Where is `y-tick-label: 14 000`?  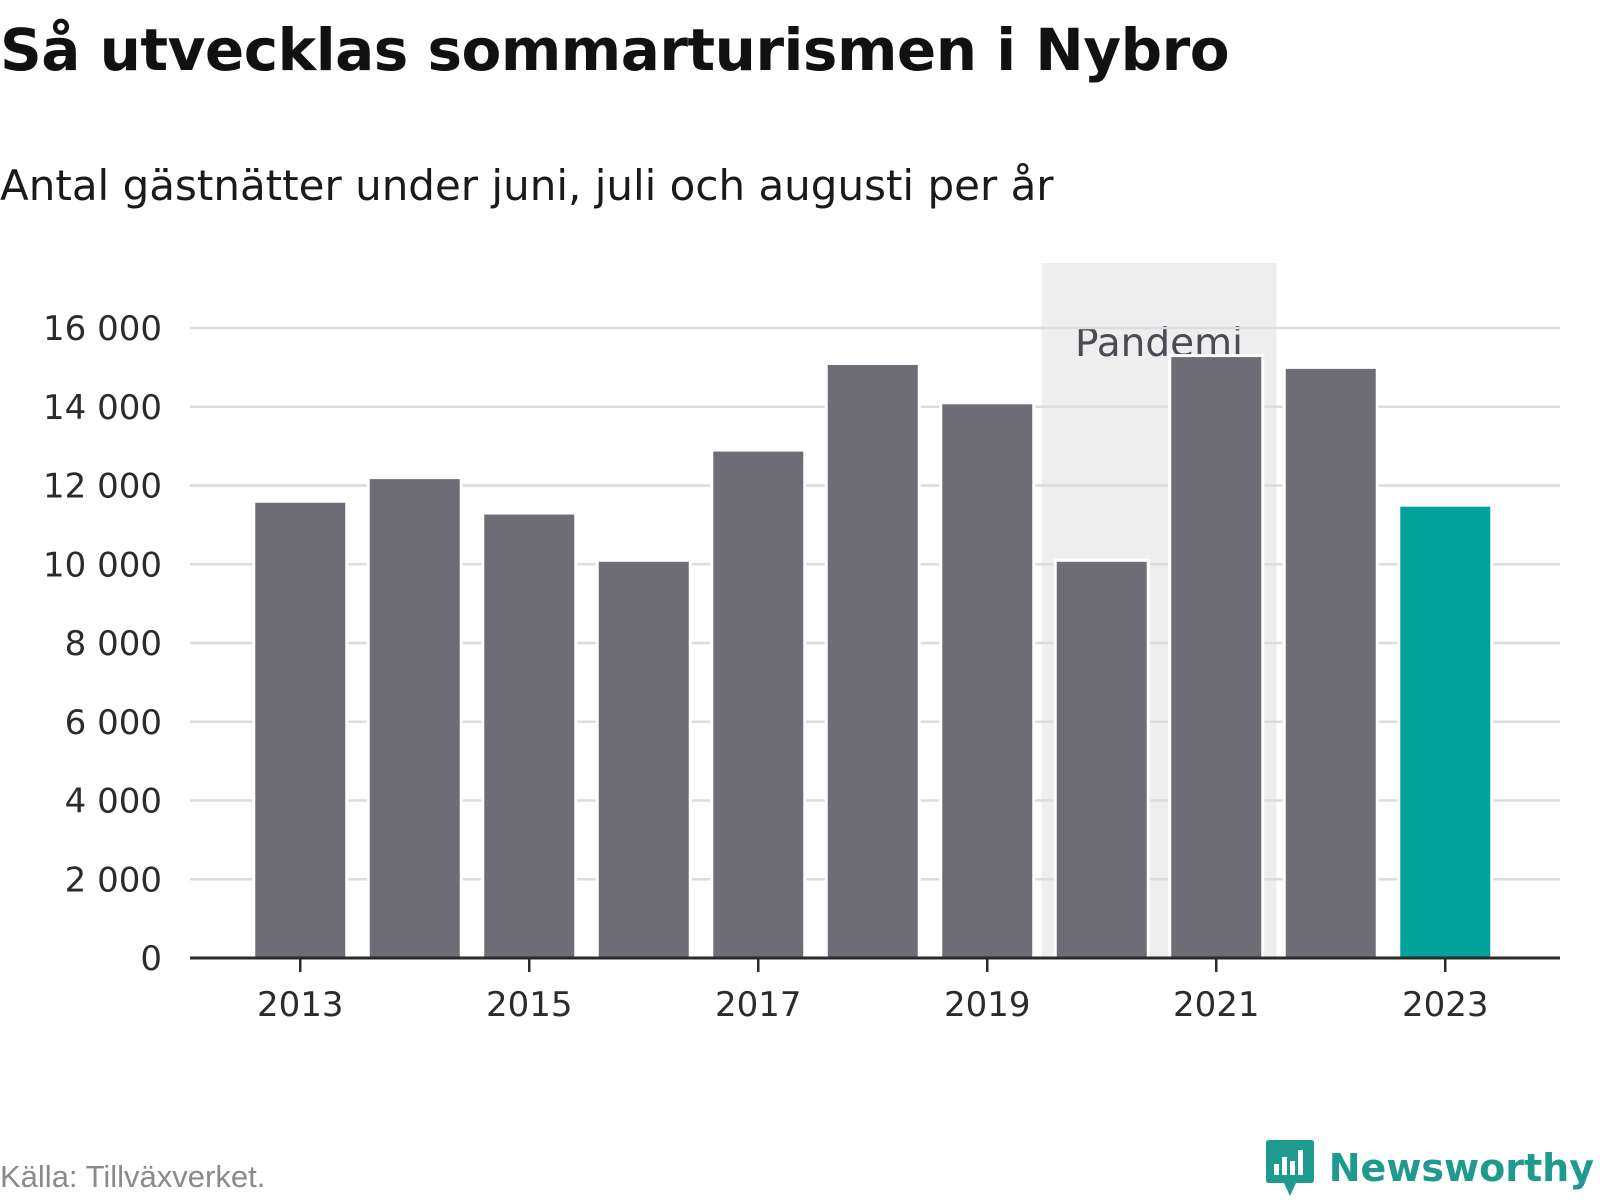 y-tick-label: 14 000 is located at coordinates (102, 408).